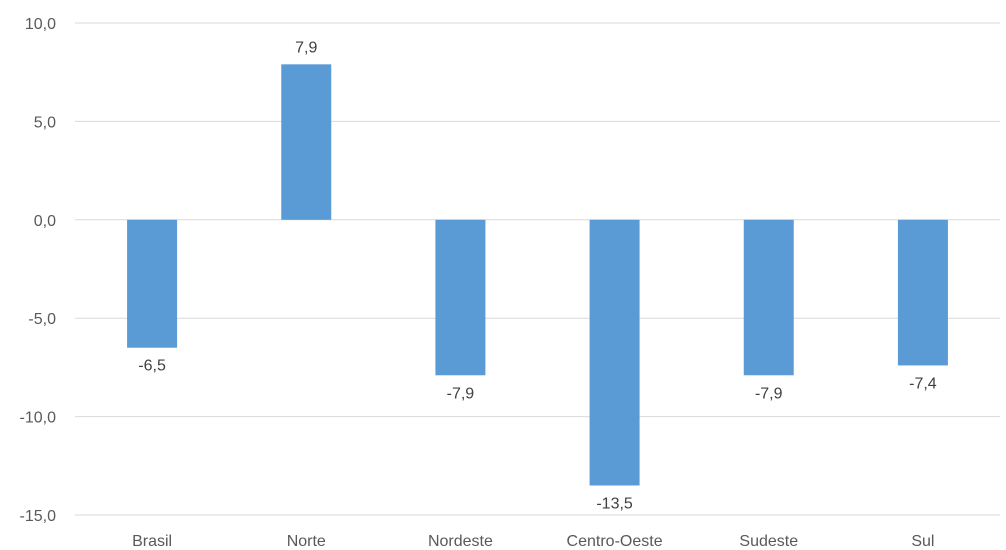 This screenshot has width=1006, height=550. Describe the element at coordinates (923, 383) in the screenshot. I see `data-label: -7,4` at that location.